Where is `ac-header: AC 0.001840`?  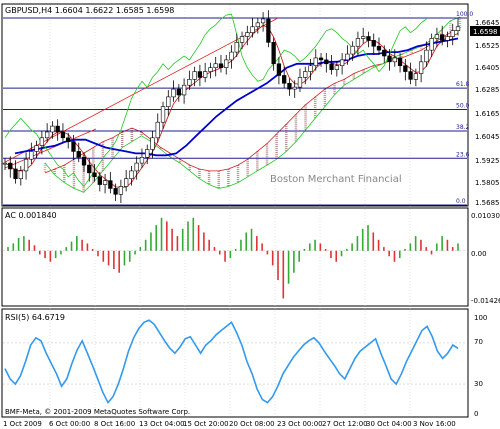 ac-header: AC 0.001840 is located at coordinates (31, 215).